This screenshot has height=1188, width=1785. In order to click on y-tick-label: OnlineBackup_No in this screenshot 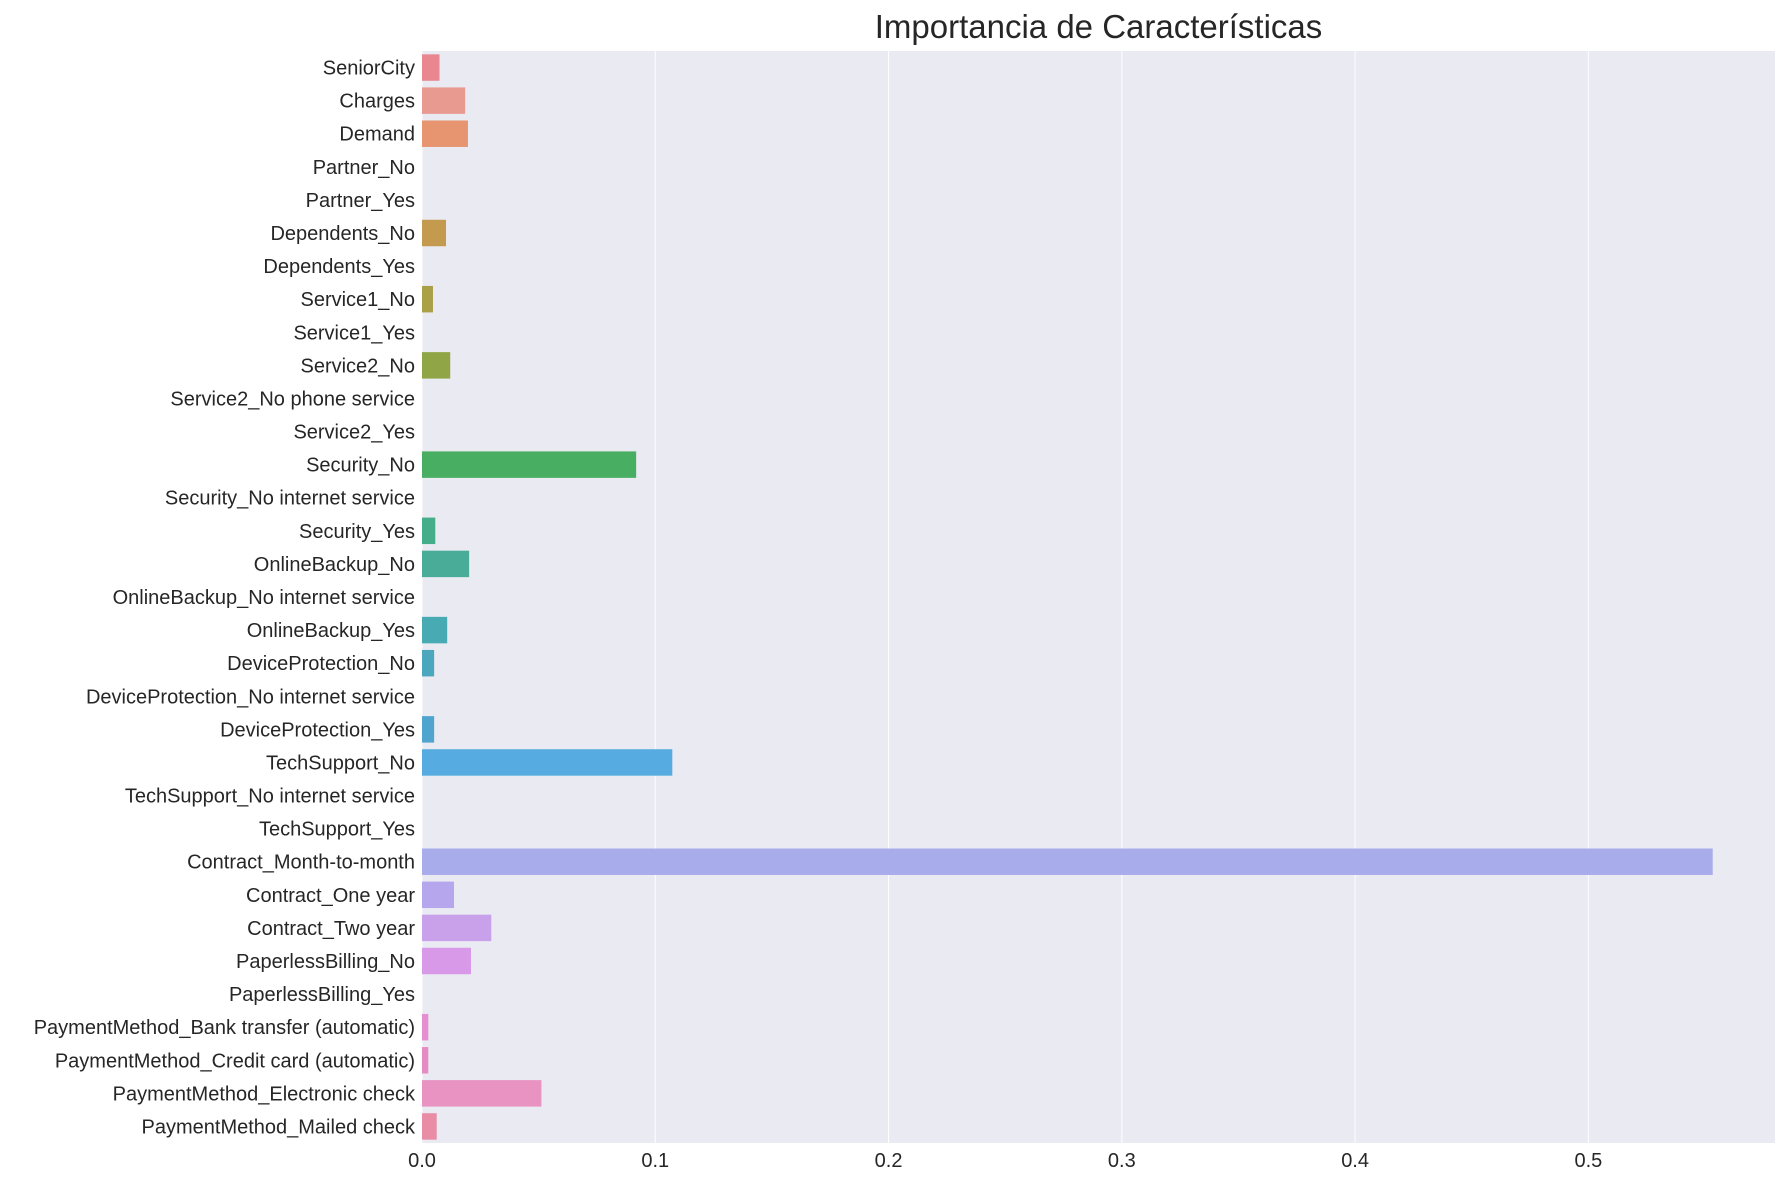, I will do `click(334, 565)`.